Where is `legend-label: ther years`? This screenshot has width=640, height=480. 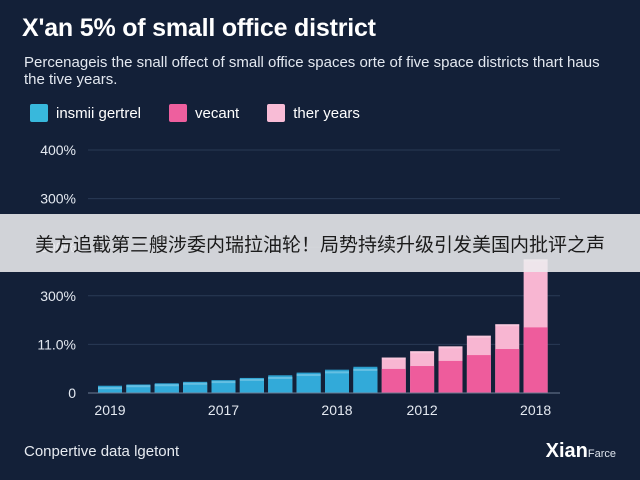
legend-label: ther years is located at coordinates (326, 113).